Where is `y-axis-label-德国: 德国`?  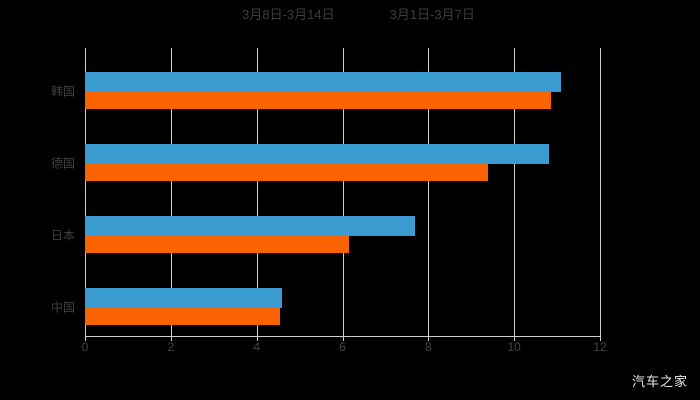 y-axis-label-德国: 德国 is located at coordinates (62, 163).